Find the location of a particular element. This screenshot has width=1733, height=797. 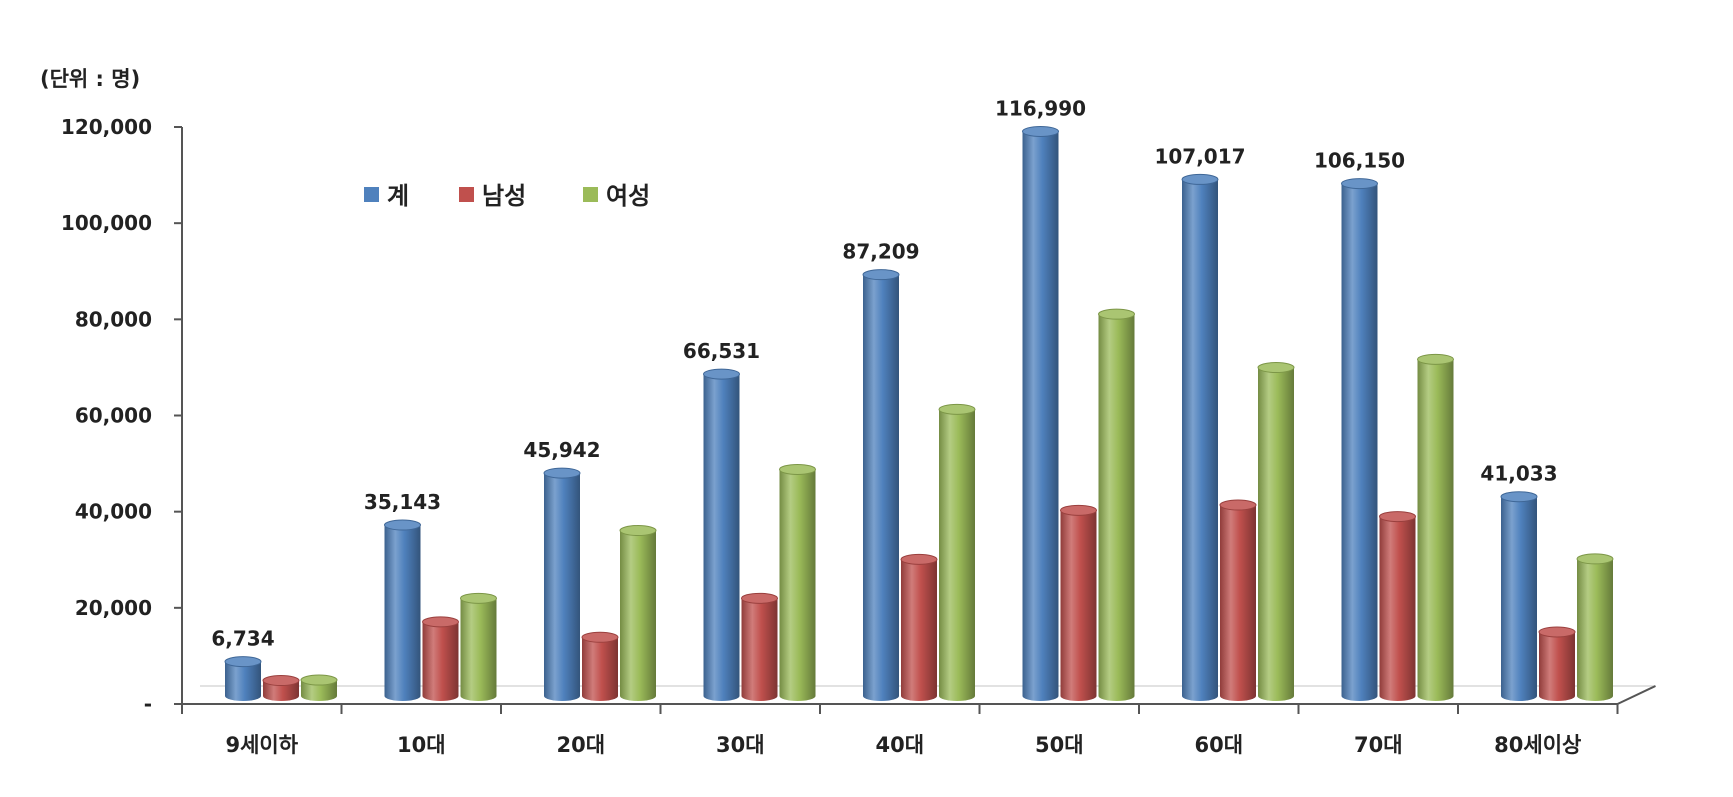

data-label: 106,150 is located at coordinates (1359, 161).